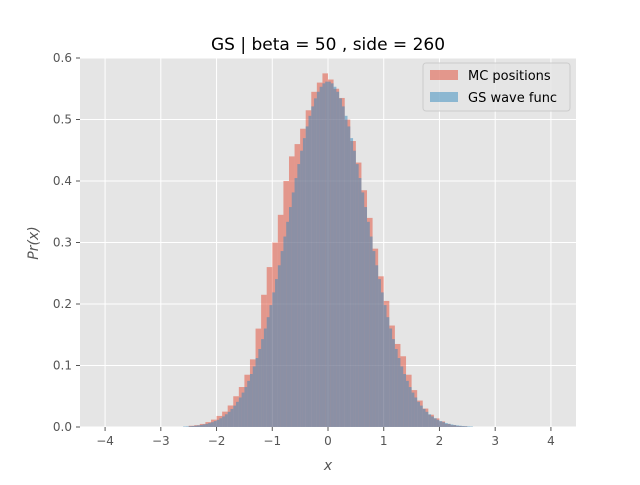 The height and width of the screenshot is (485, 640). What do you see at coordinates (444, 75) in the screenshot?
I see `legend-swatch-mc-positions` at bounding box center [444, 75].